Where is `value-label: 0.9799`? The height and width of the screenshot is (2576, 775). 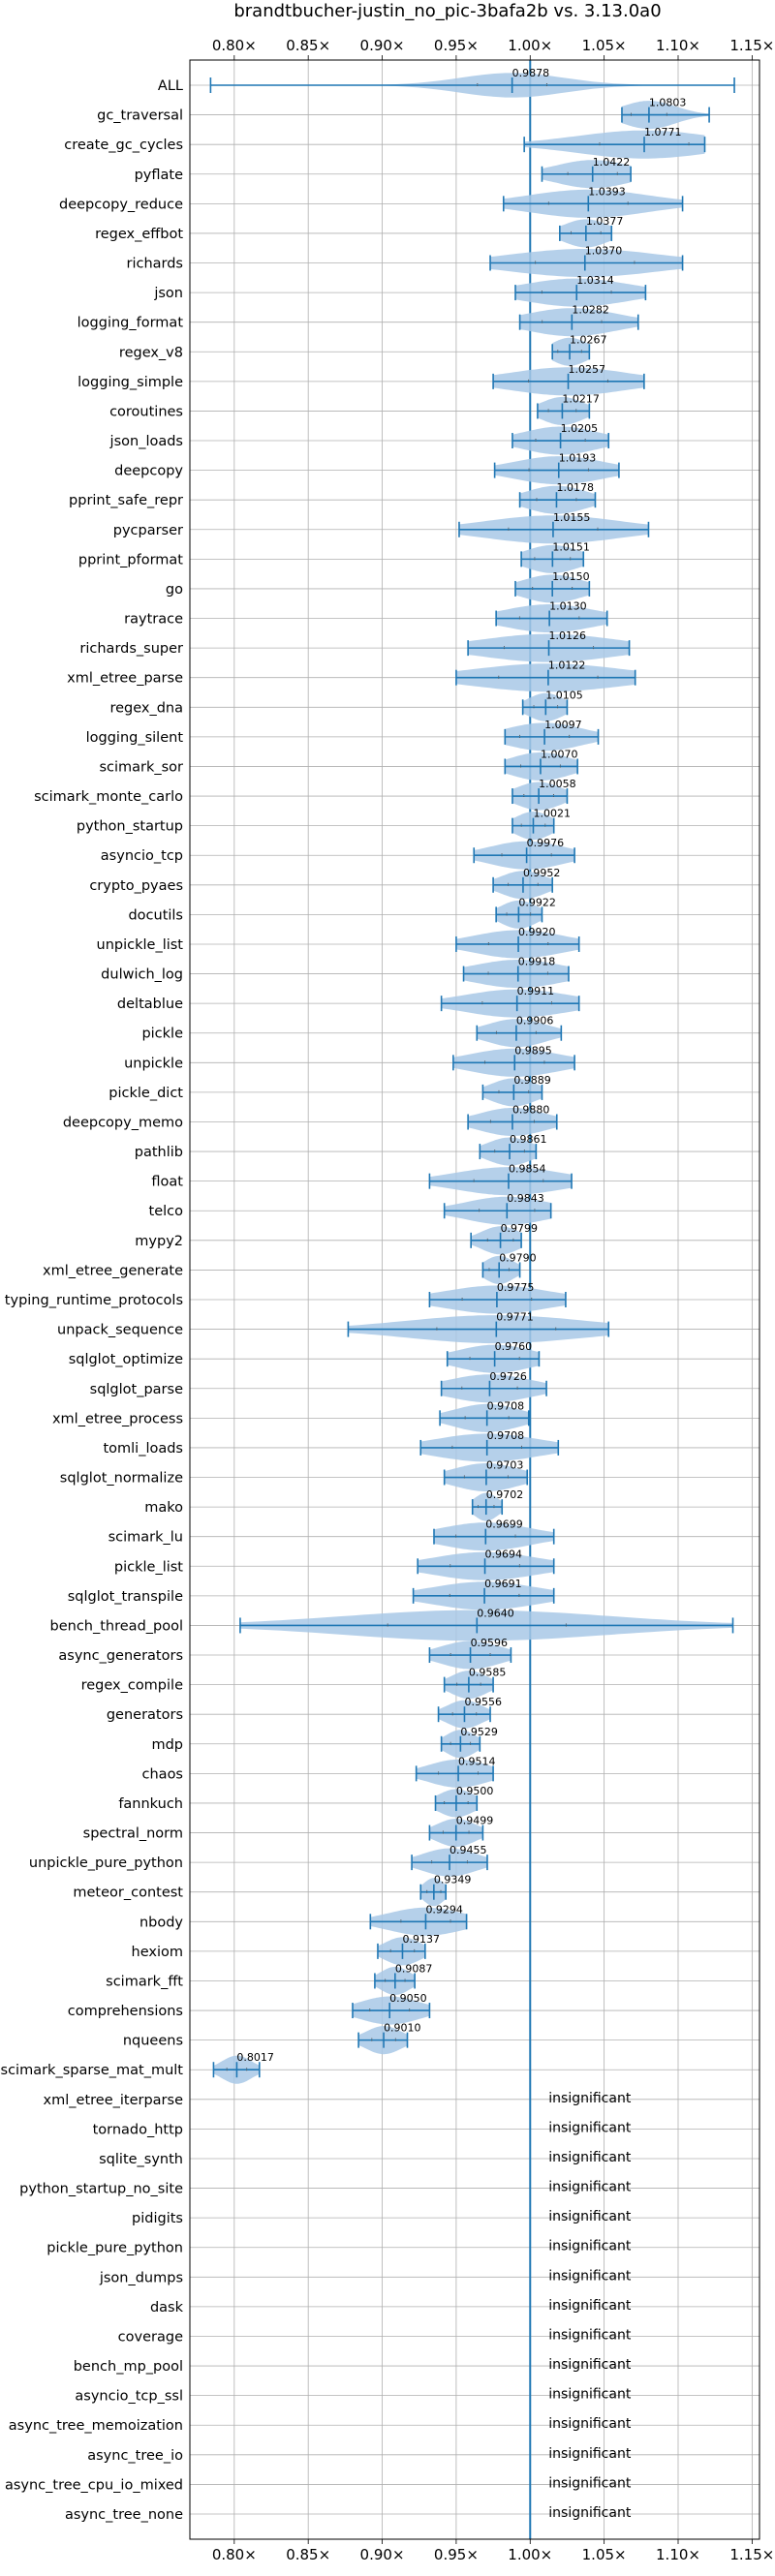
value-label: 0.9799 is located at coordinates (520, 1228).